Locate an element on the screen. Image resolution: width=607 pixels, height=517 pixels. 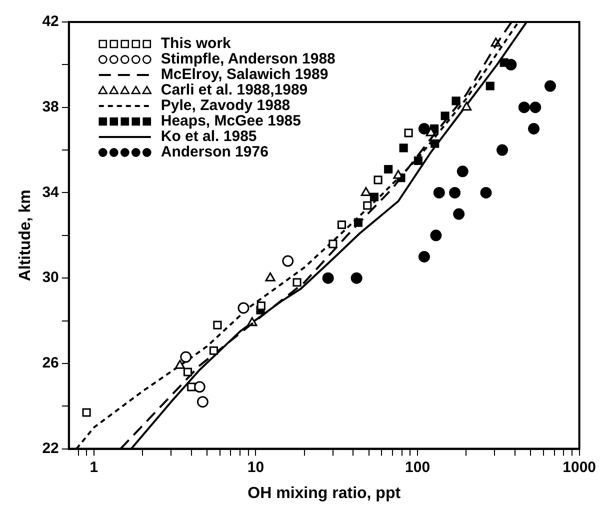
y-tick-label: 30 is located at coordinates (50, 277).